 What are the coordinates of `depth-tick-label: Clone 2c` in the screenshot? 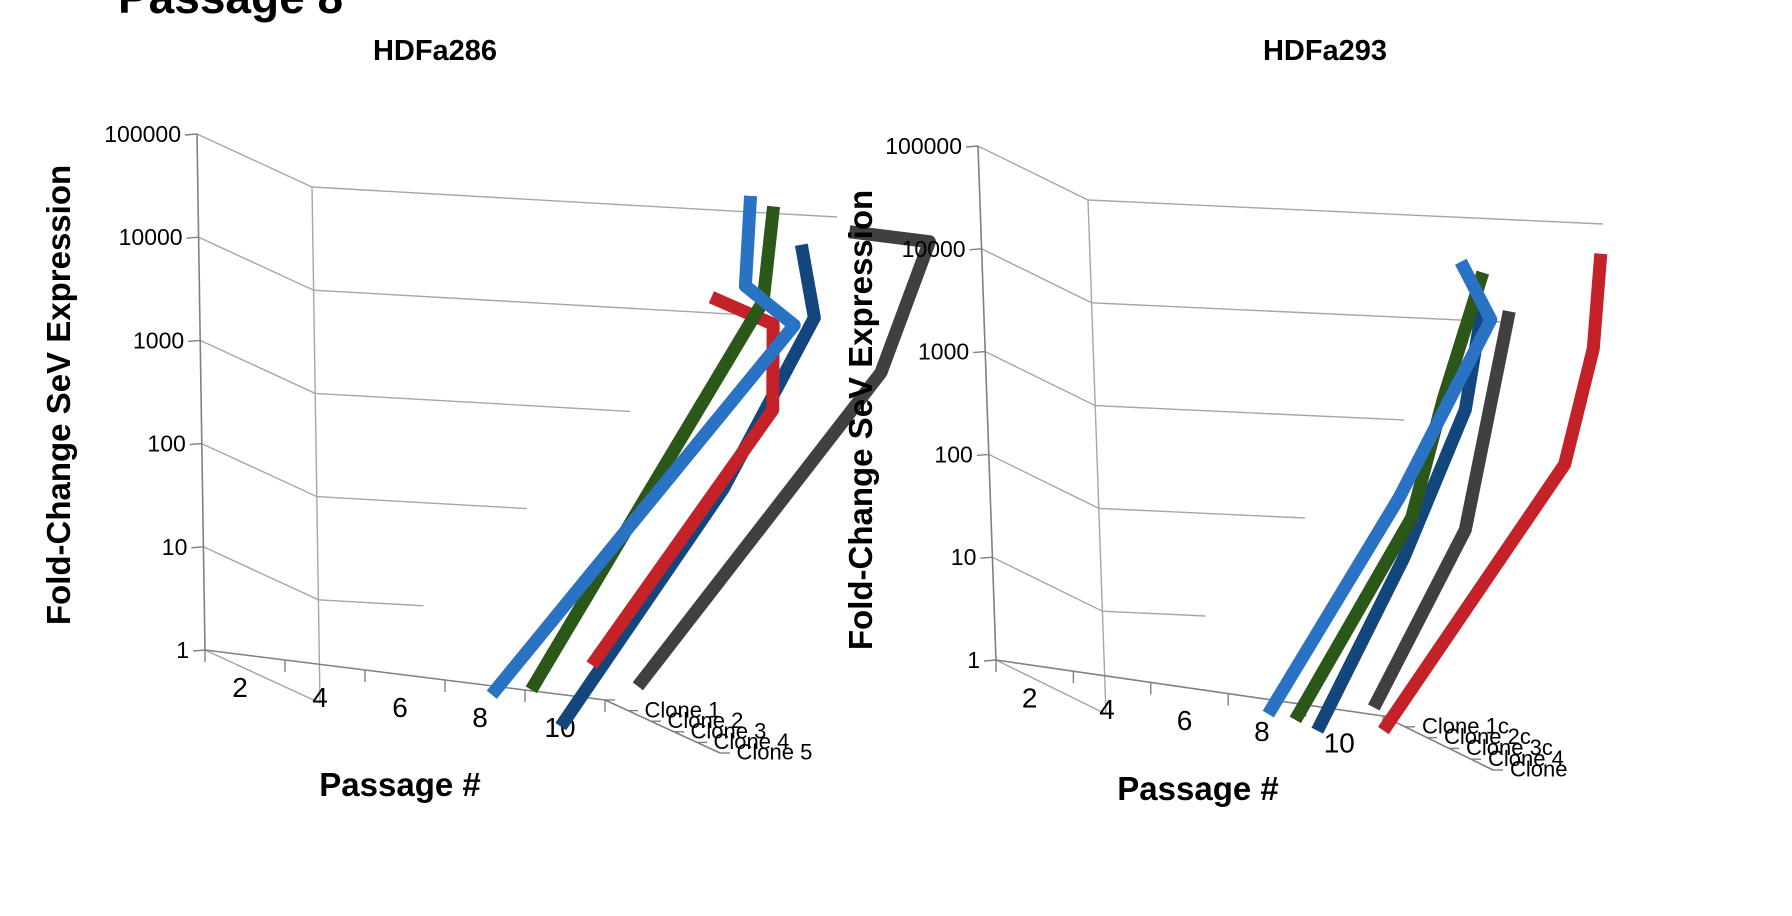 It's located at (1487, 736).